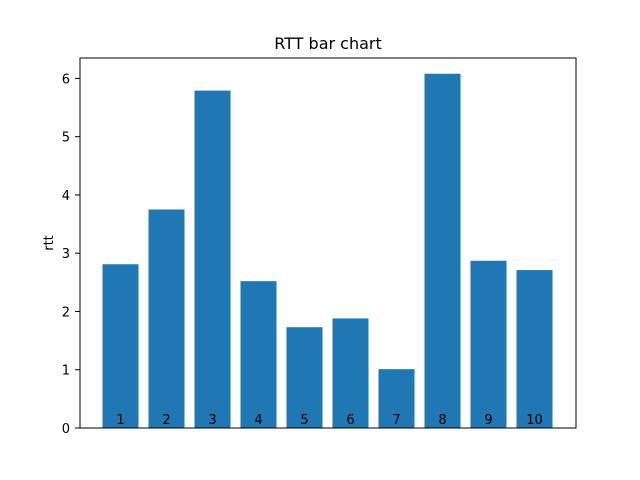  Describe the element at coordinates (66, 429) in the screenshot. I see `y-tick-label-0: 0` at that location.